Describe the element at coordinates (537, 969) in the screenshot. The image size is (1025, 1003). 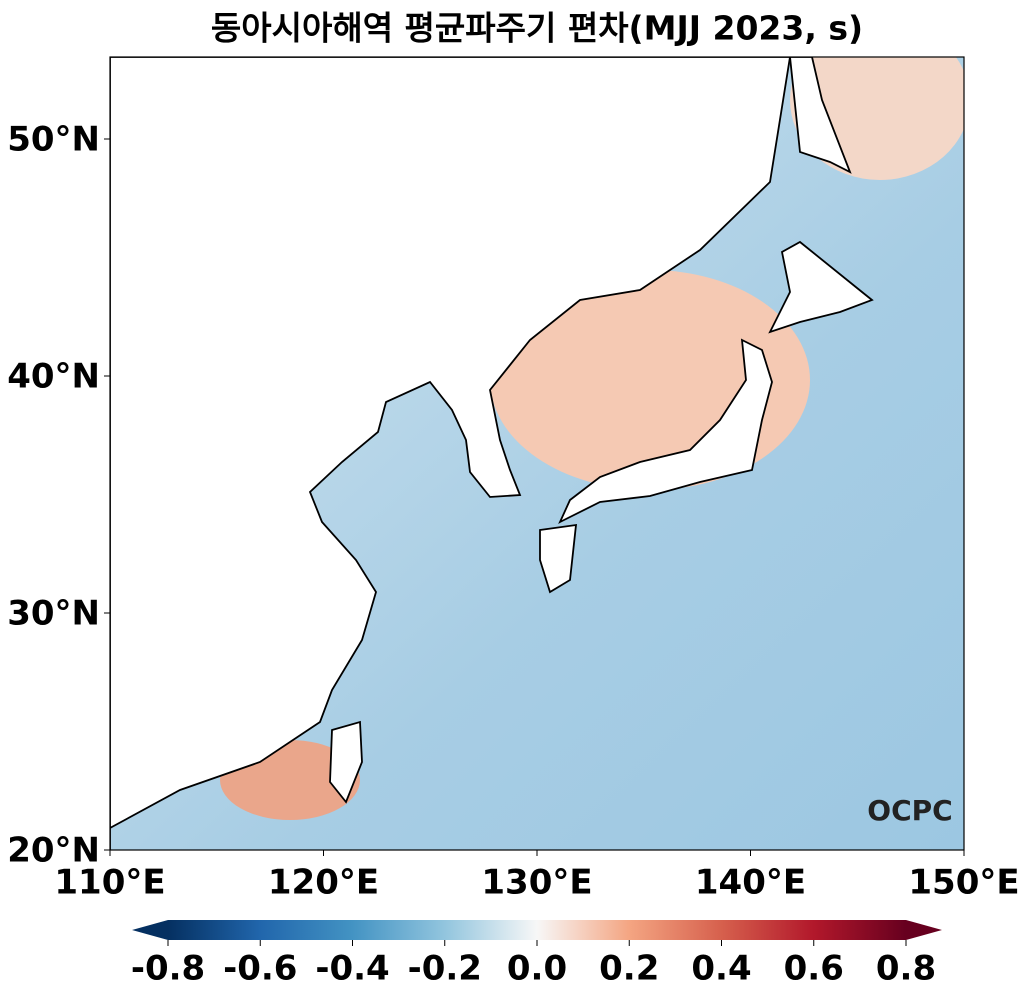
I see `colorbar-tick-label: 0.0` at that location.